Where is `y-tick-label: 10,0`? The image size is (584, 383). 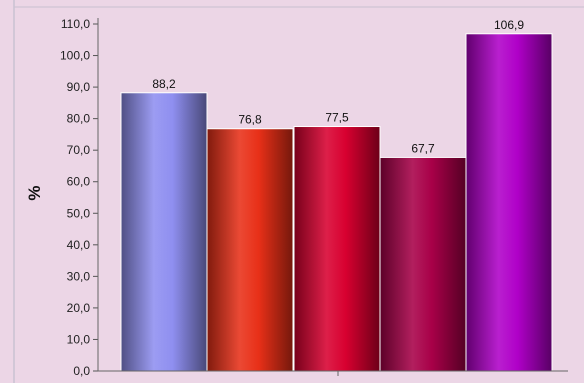
y-tick-label: 10,0 is located at coordinates (79, 339).